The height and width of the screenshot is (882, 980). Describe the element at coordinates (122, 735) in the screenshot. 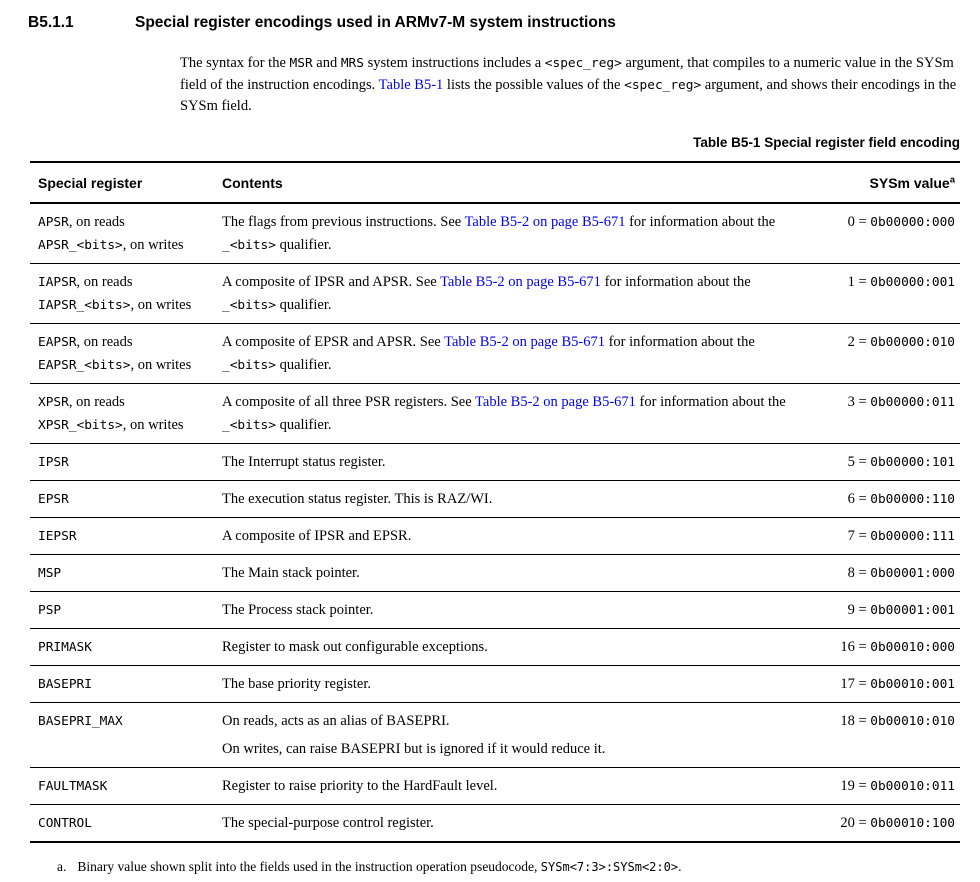

I see `register-cell: BASEPRI_MAX` at that location.